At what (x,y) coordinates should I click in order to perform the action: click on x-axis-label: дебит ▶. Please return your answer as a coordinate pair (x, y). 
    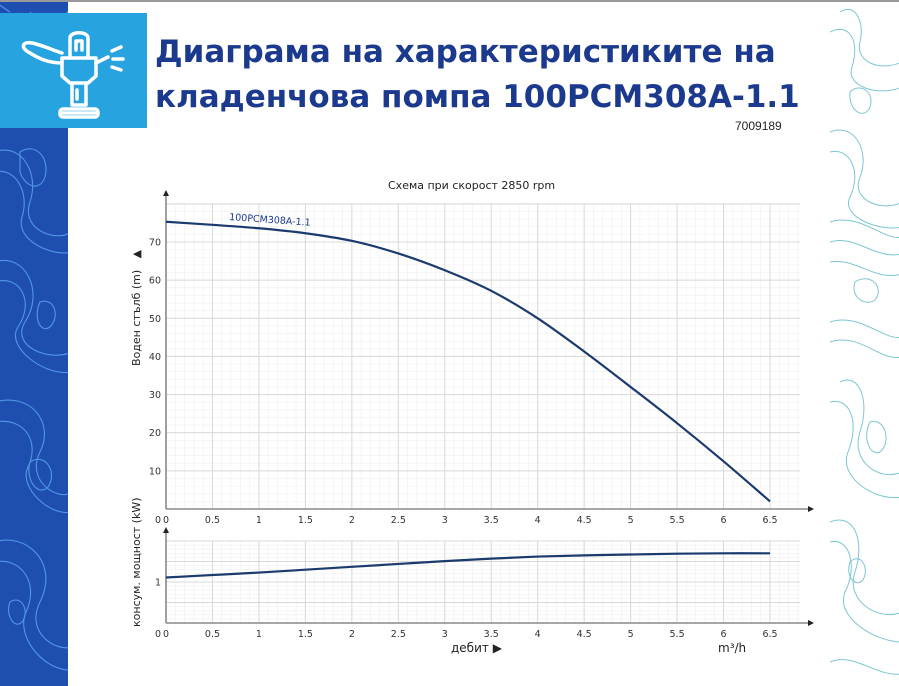
    Looking at the image, I should click on (476, 648).